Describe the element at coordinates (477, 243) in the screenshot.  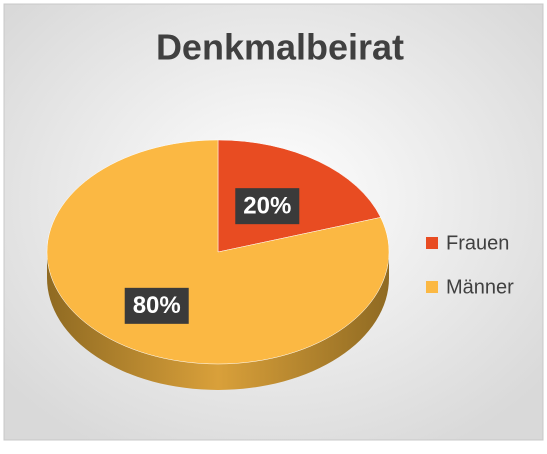
I see `legend-label: Frauen` at that location.